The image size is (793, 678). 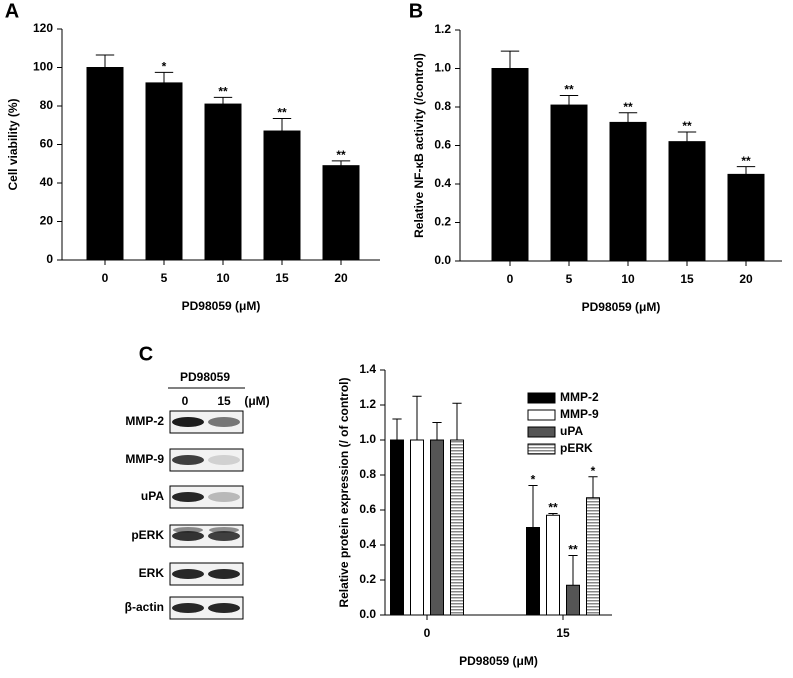 What do you see at coordinates (152, 573) in the screenshot?
I see `blot-row-label: ERK` at bounding box center [152, 573].